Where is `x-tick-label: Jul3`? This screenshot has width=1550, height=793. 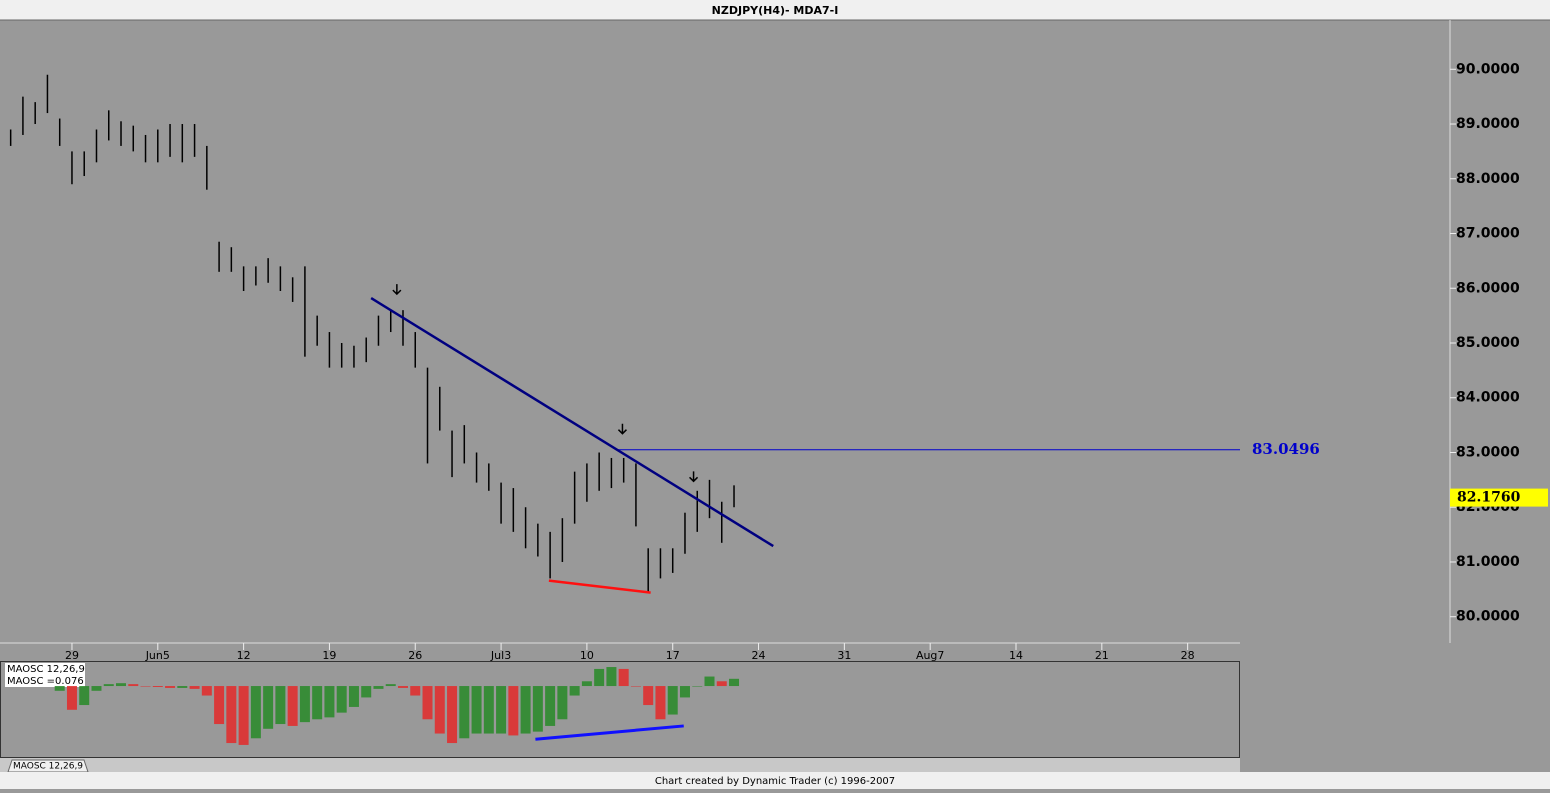 x-tick-label: Jul3 is located at coordinates (500, 655).